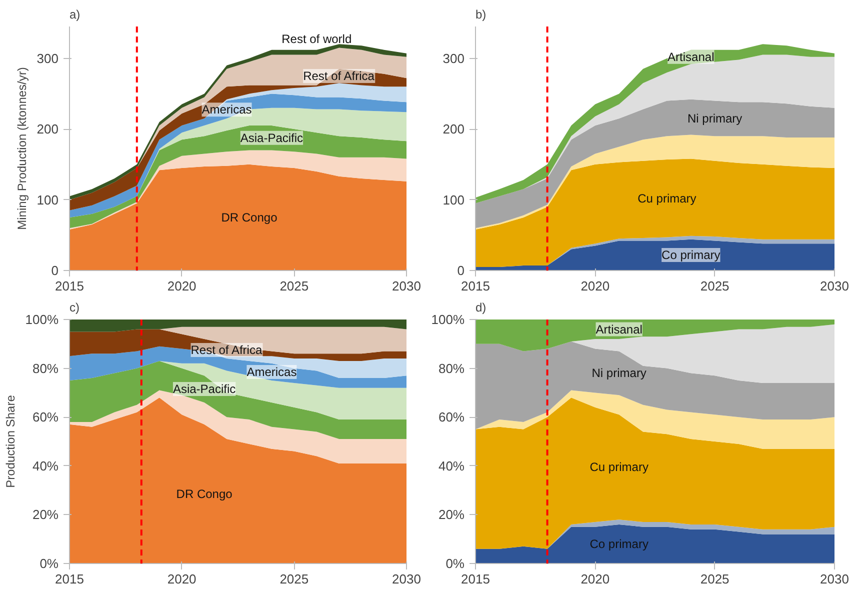 The image size is (861, 593). What do you see at coordinates (75, 15) in the screenshot?
I see `chart-title: a)` at bounding box center [75, 15].